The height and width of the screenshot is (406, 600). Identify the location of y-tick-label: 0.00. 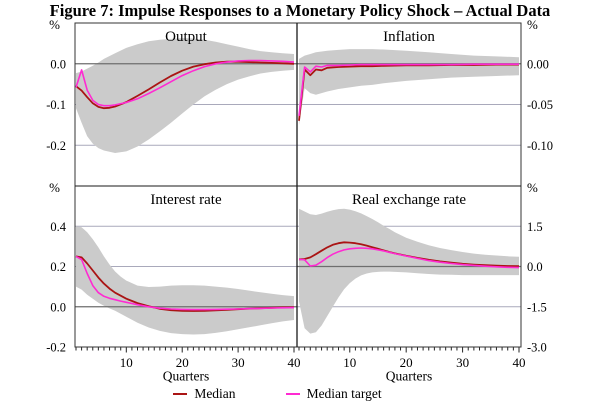
(538, 64).